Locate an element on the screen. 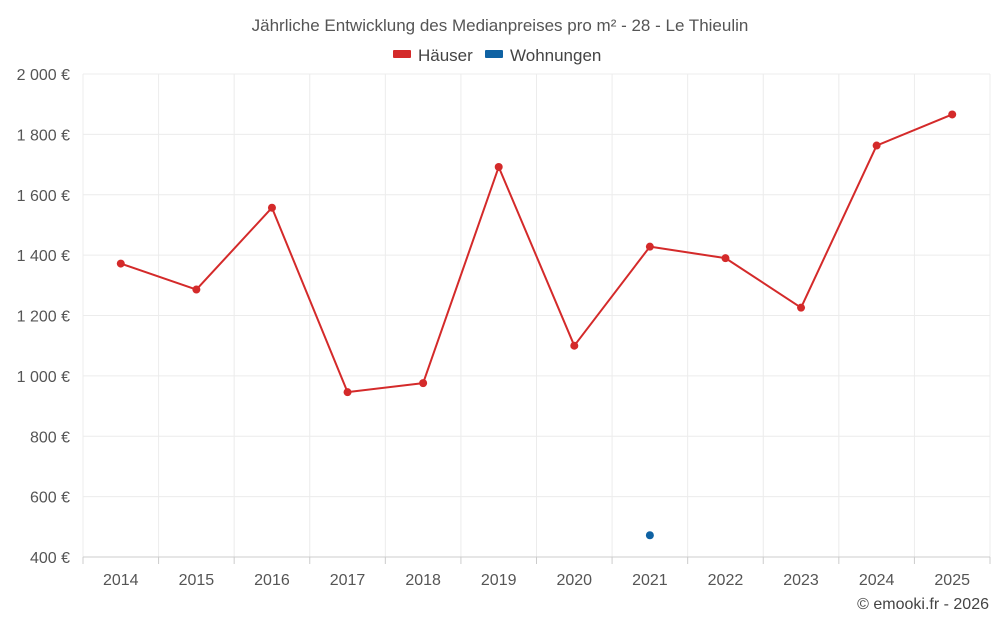 The height and width of the screenshot is (625, 1000). legend-label-apartments: Wohnungen is located at coordinates (555, 55).